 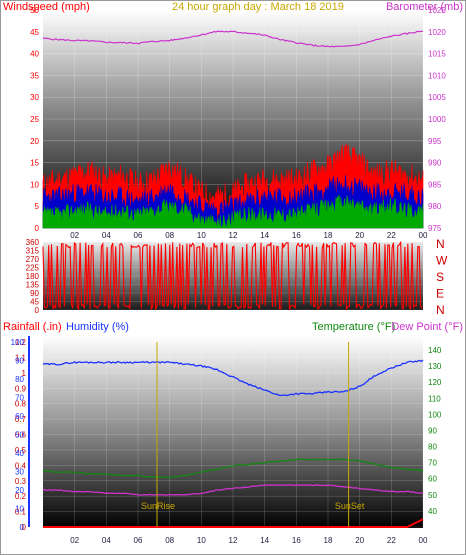 I want to click on humidity-tick-label: 30, so click(x=19, y=472).